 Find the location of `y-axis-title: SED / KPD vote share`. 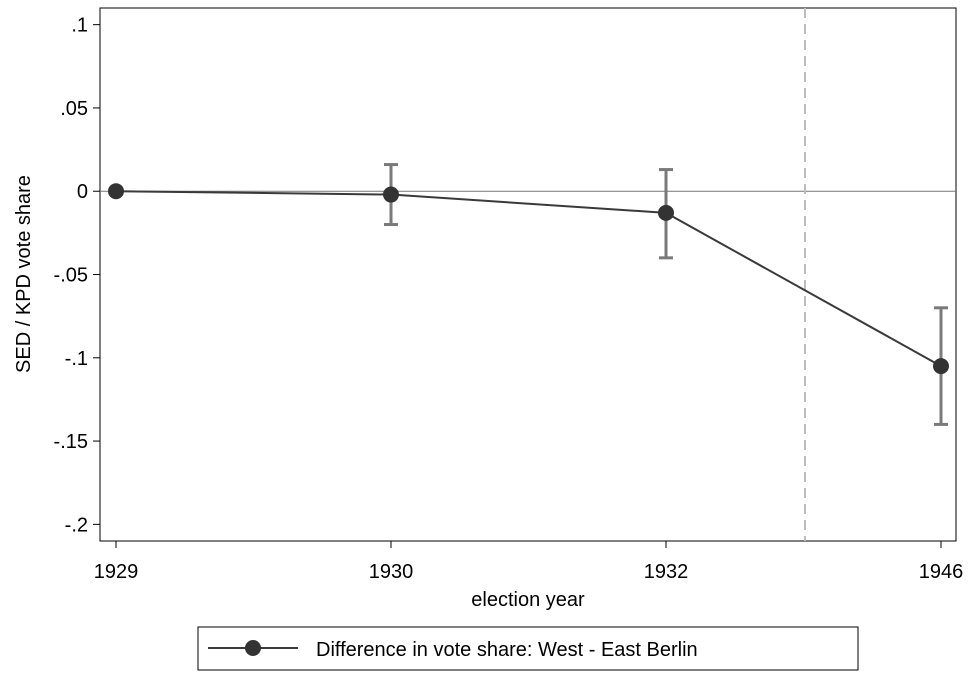

y-axis-title: SED / KPD vote share is located at coordinates (24, 274).